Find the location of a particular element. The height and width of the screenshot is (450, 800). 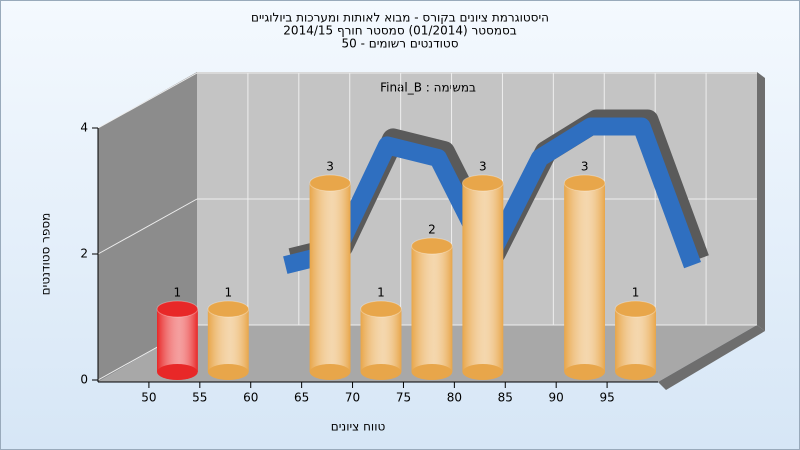

floor-edge is located at coordinates (711, 357).